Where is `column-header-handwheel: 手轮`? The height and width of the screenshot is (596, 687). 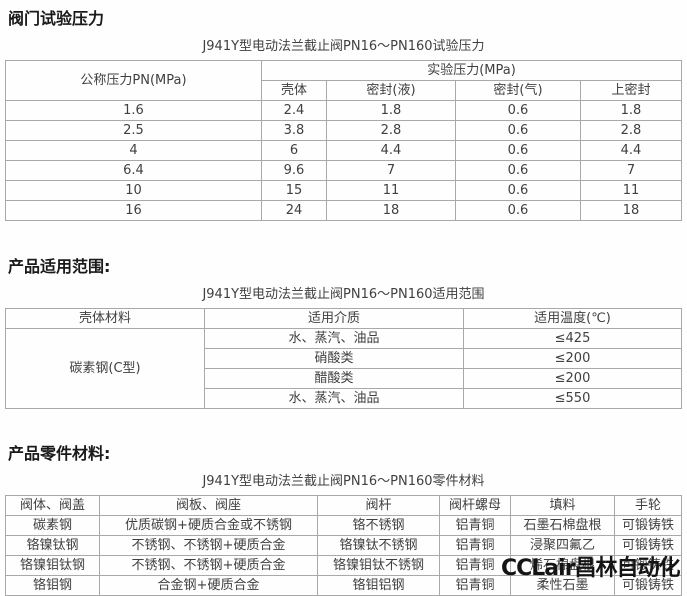 column-header-handwheel: 手轮 is located at coordinates (648, 505).